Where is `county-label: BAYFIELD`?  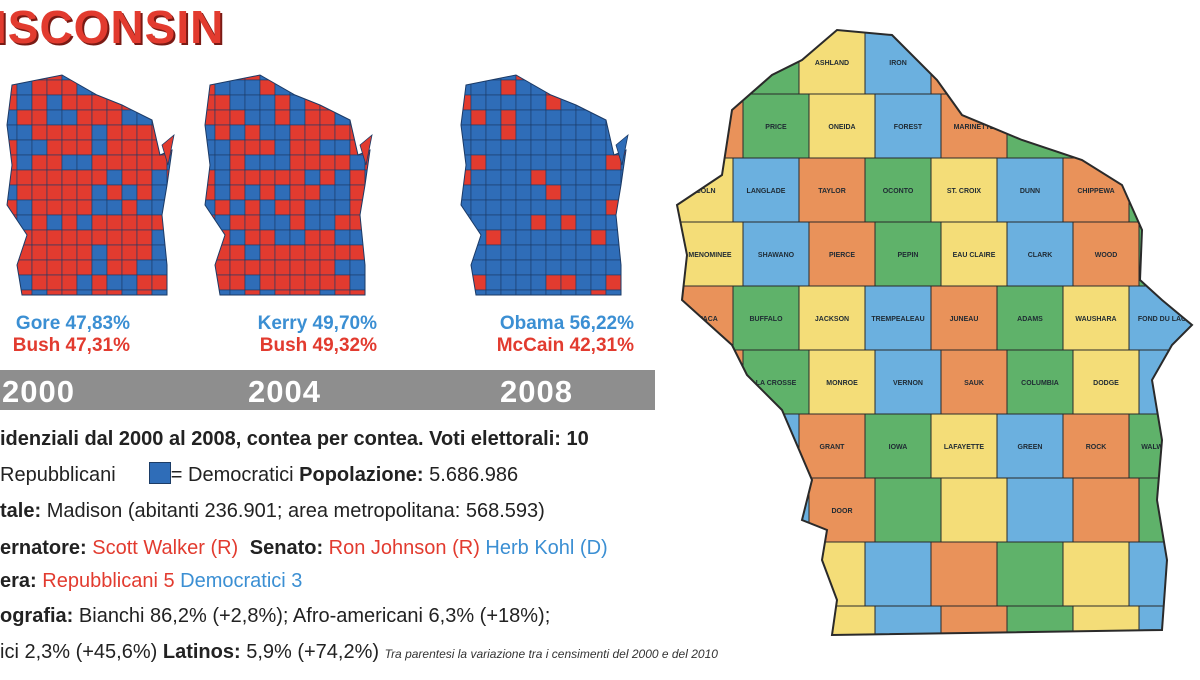 county-label: BAYFIELD is located at coordinates (766, 63).